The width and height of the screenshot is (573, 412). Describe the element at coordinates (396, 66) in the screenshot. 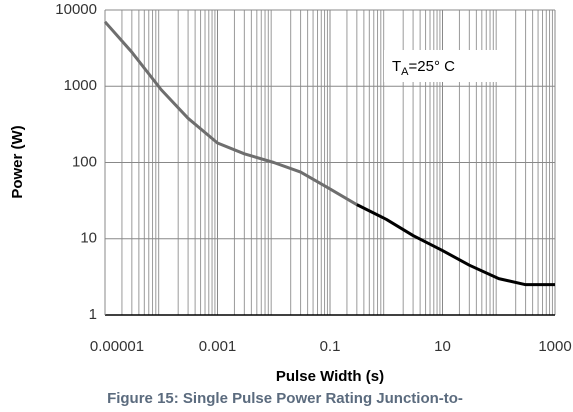

I see `annotation-main: T` at that location.